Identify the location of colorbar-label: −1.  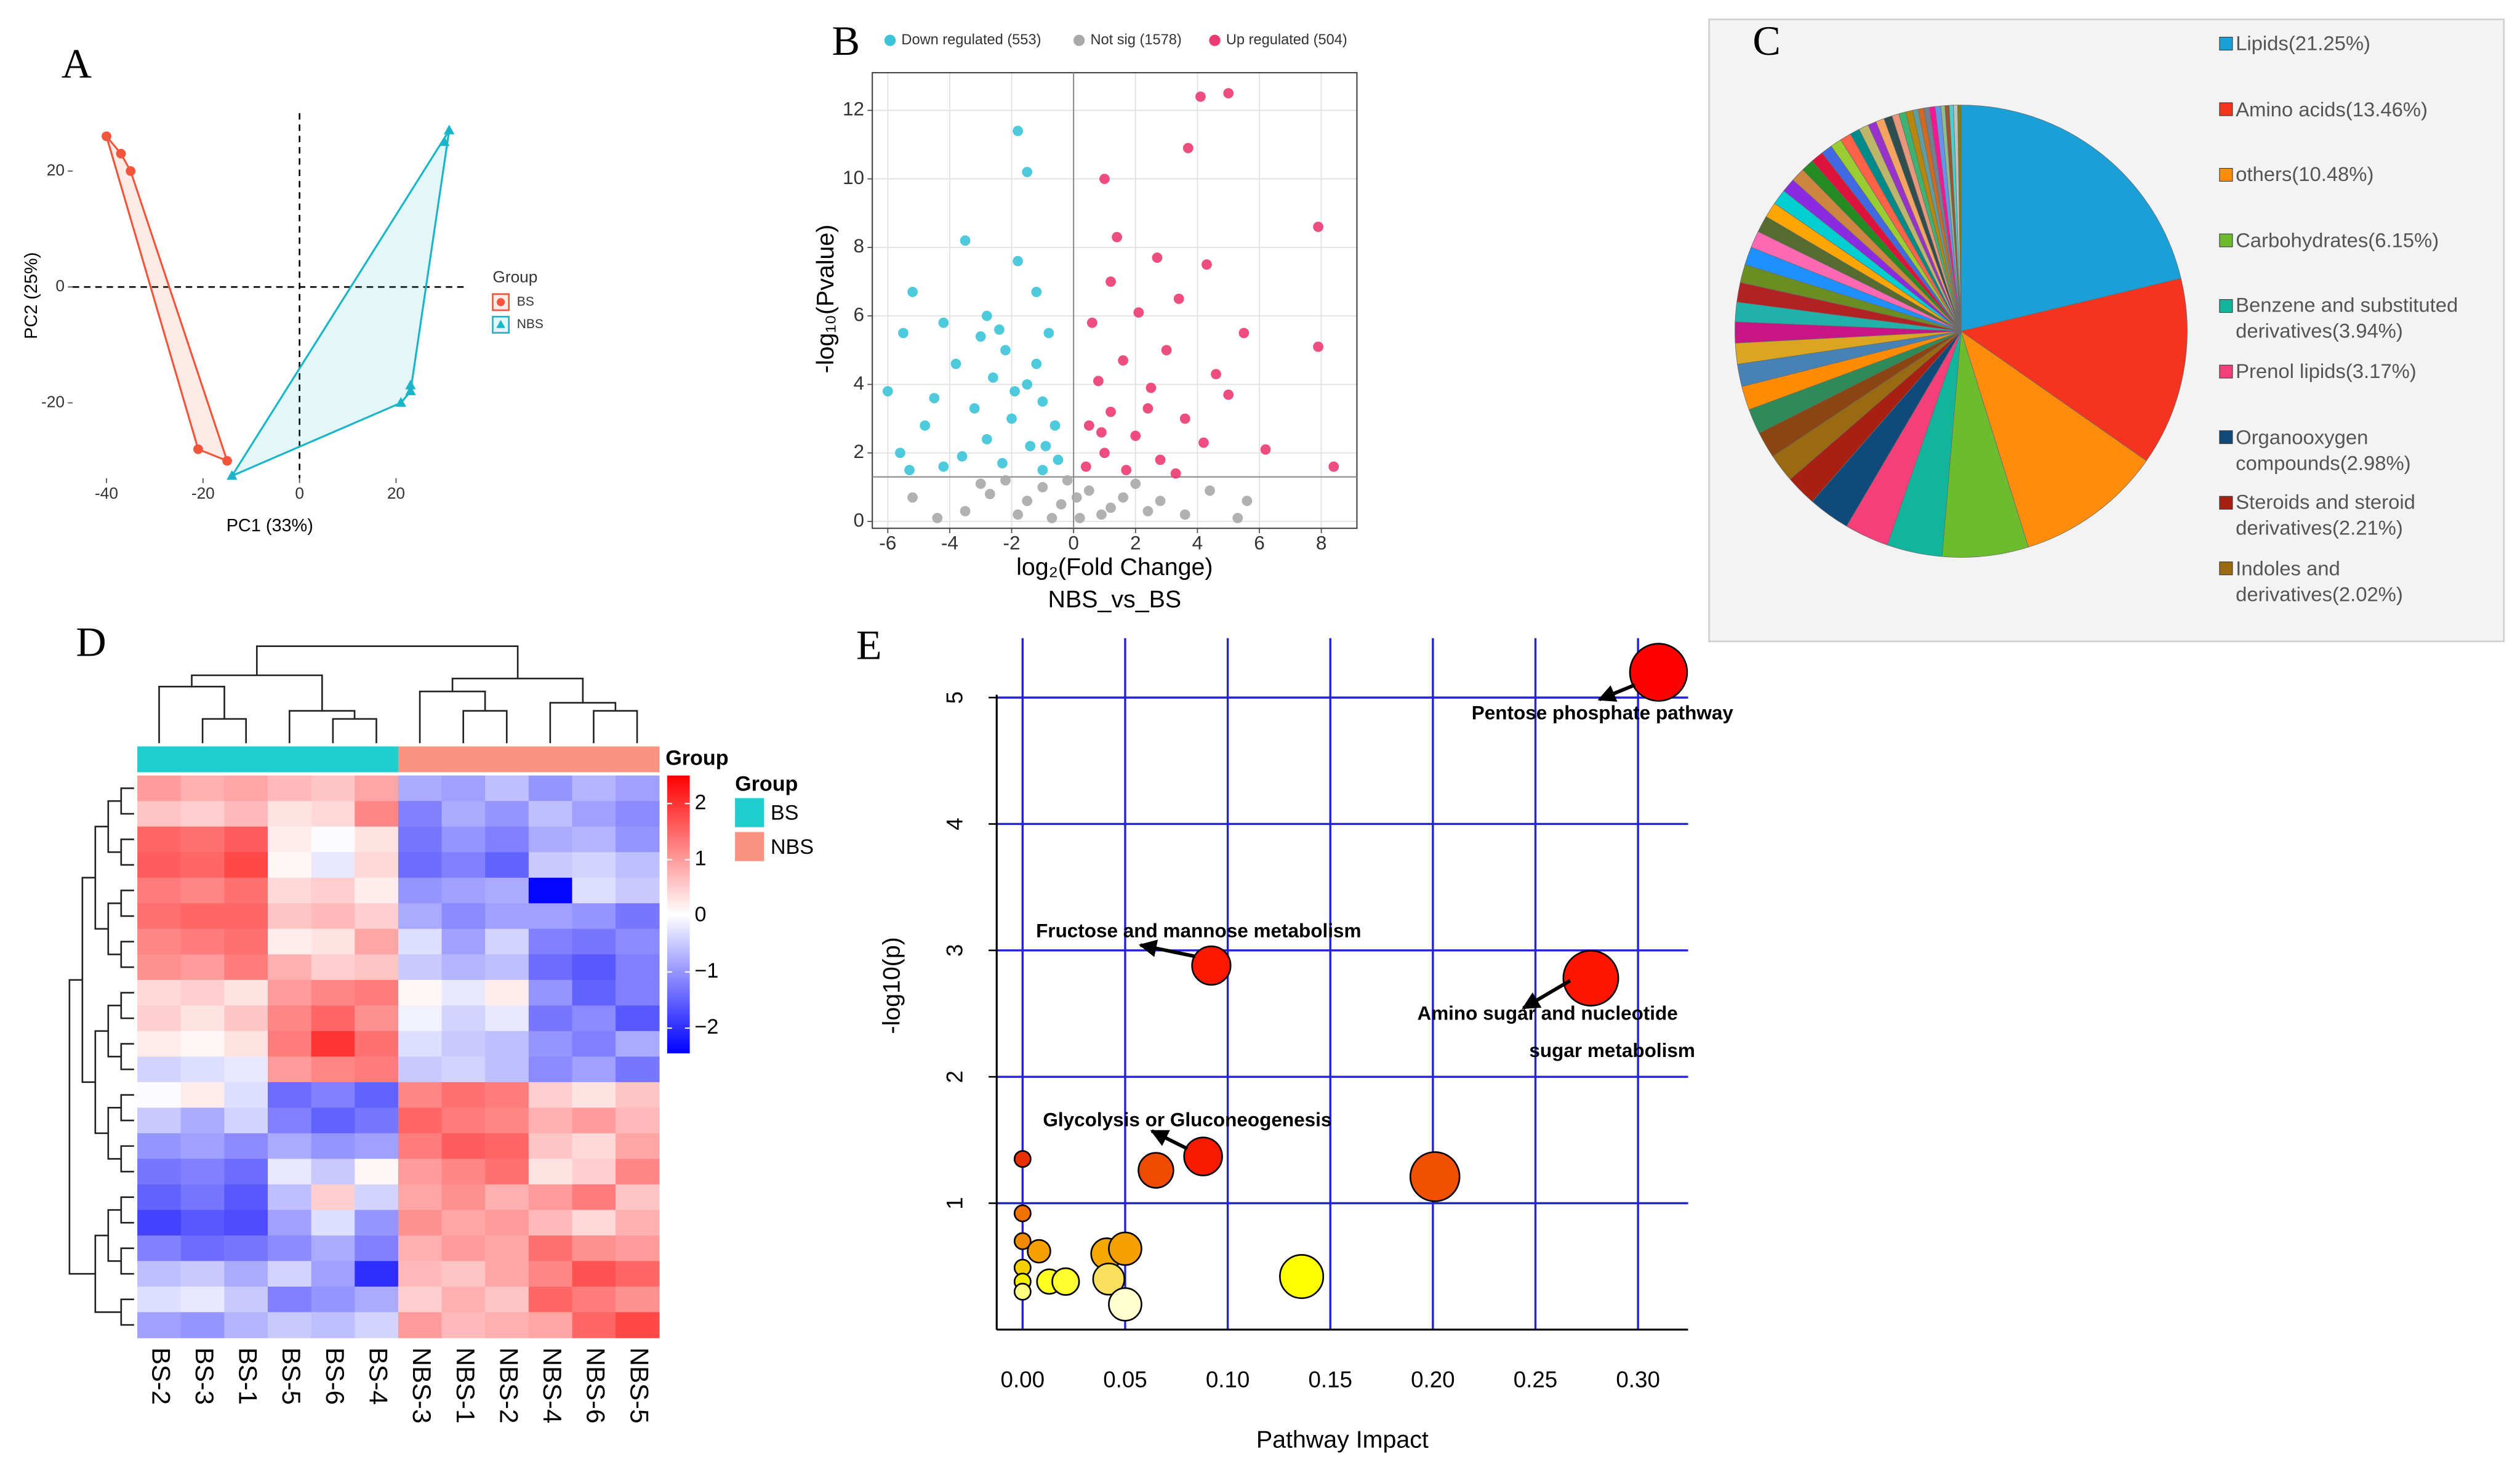
(706, 971).